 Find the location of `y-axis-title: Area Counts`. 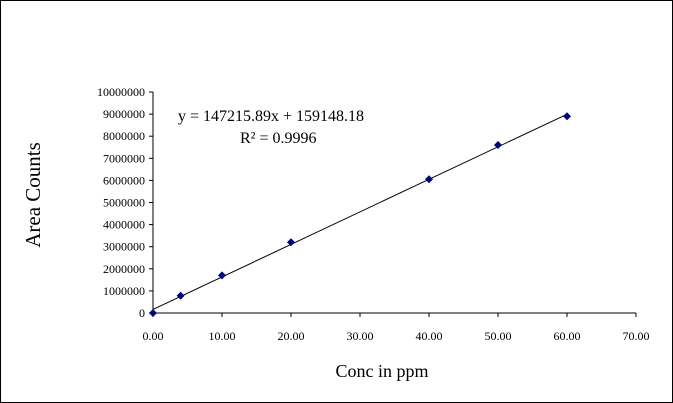

y-axis-title: Area Counts is located at coordinates (33, 195).